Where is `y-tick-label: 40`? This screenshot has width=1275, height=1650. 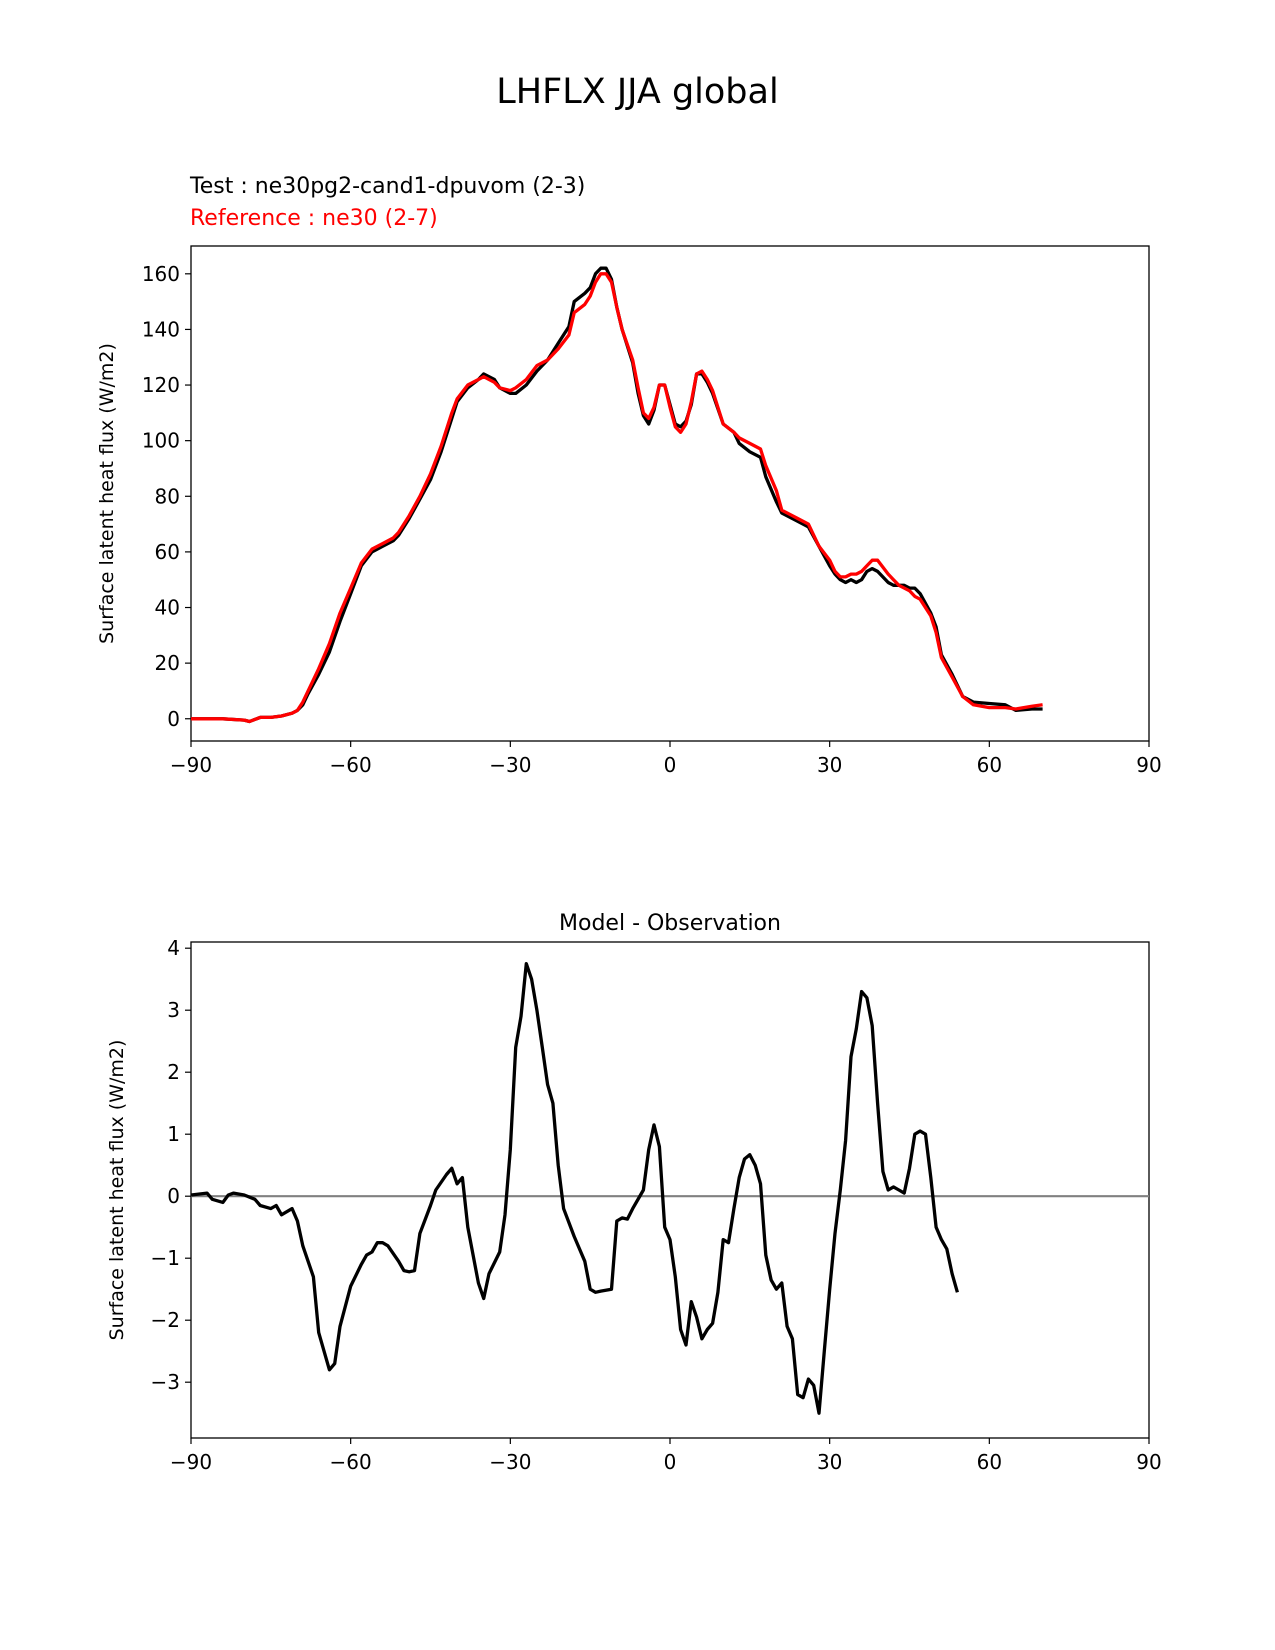 y-tick-label: 40 is located at coordinates (167, 608).